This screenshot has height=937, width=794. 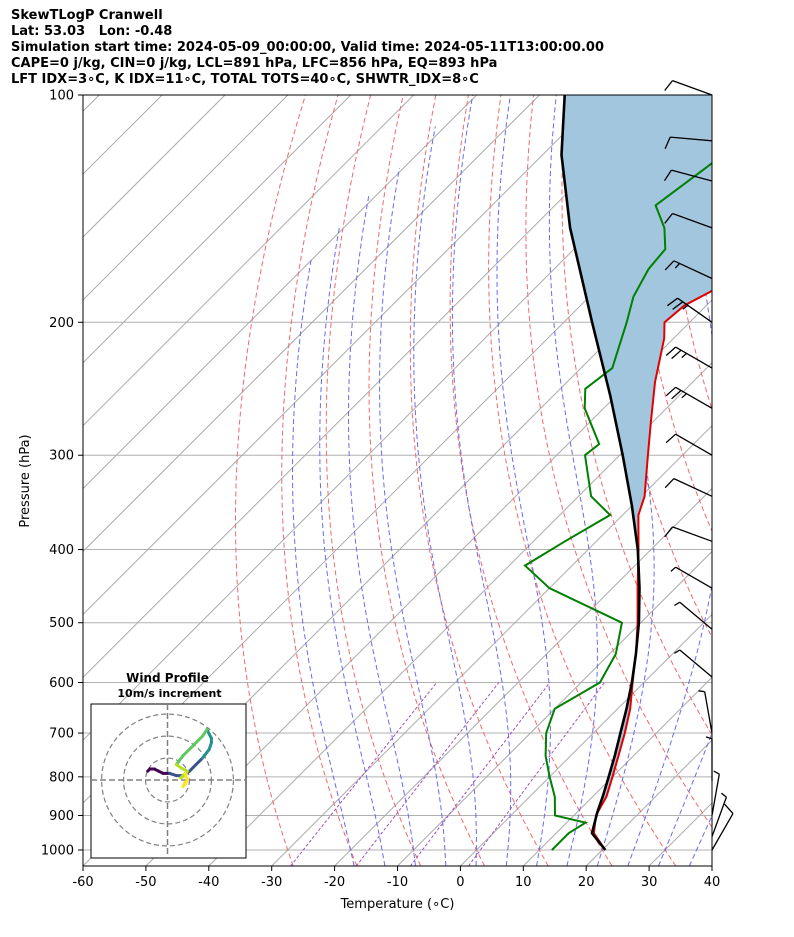 I want to click on y-tick-label: 500, so click(x=61, y=623).